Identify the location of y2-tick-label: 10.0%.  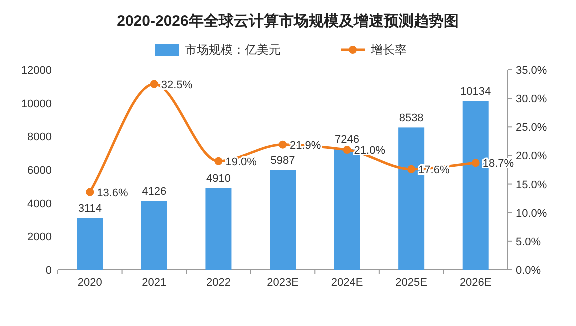
(532, 214).